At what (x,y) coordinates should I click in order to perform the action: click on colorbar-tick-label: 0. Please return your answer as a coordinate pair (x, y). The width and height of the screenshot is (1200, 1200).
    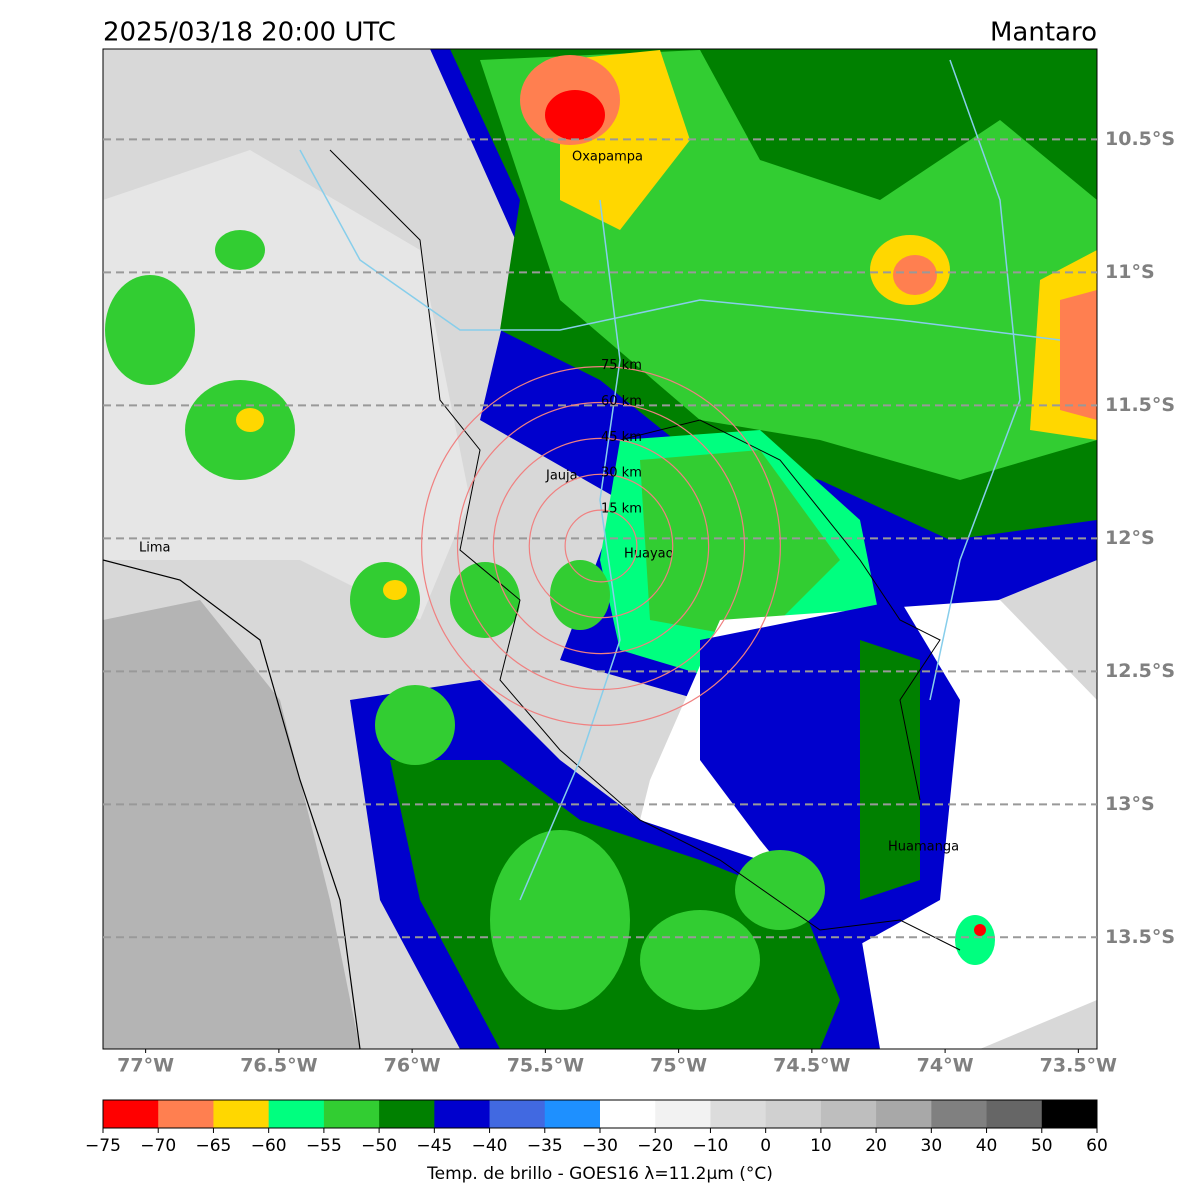
    Looking at the image, I should click on (765, 1146).